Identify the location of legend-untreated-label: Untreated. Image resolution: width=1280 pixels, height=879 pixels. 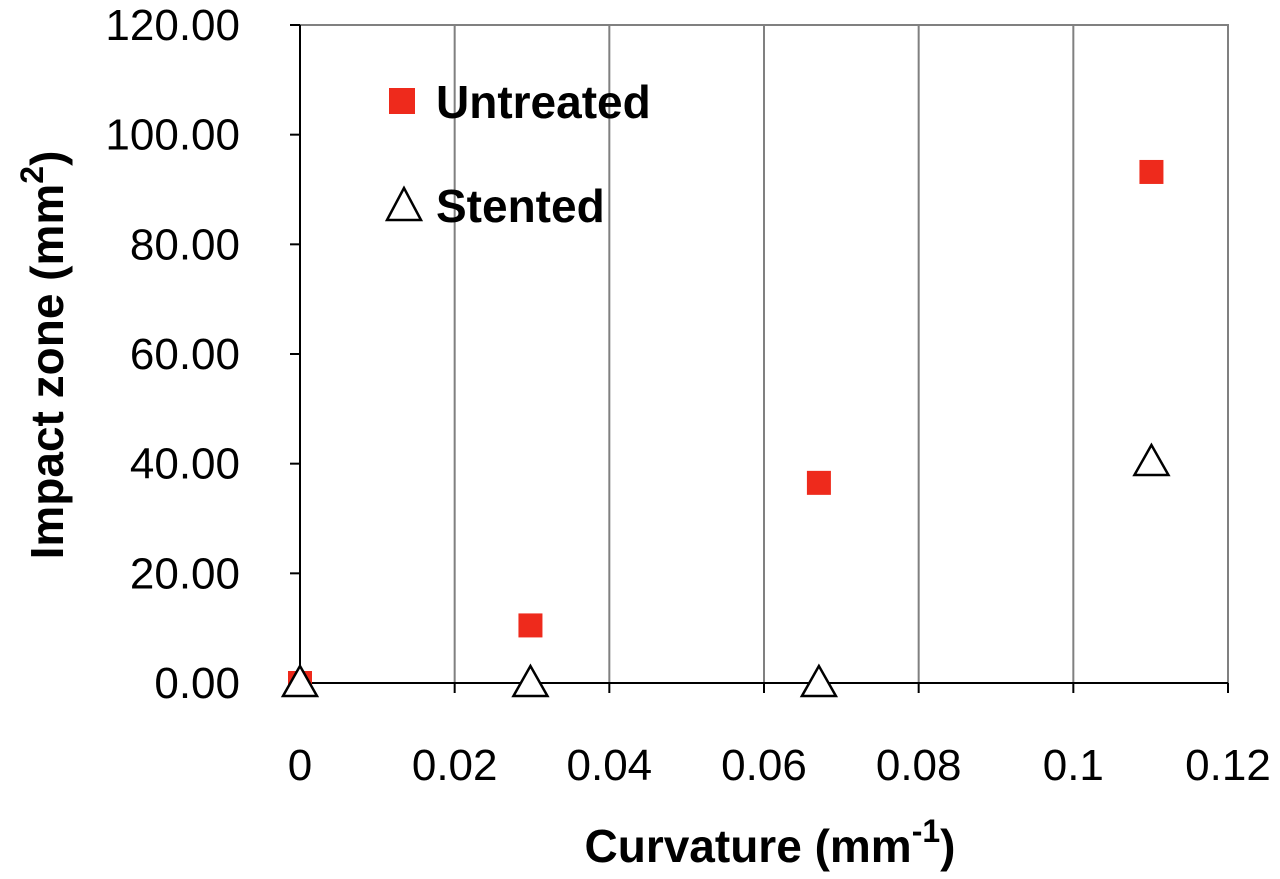
(543, 102).